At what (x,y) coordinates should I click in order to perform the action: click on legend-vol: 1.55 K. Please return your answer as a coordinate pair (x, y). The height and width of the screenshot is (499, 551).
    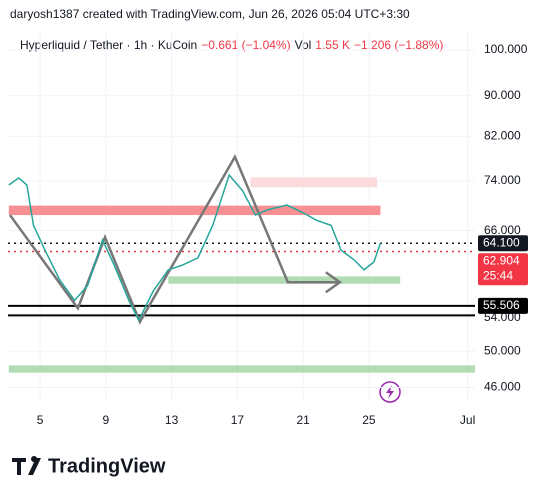
    Looking at the image, I should click on (332, 45).